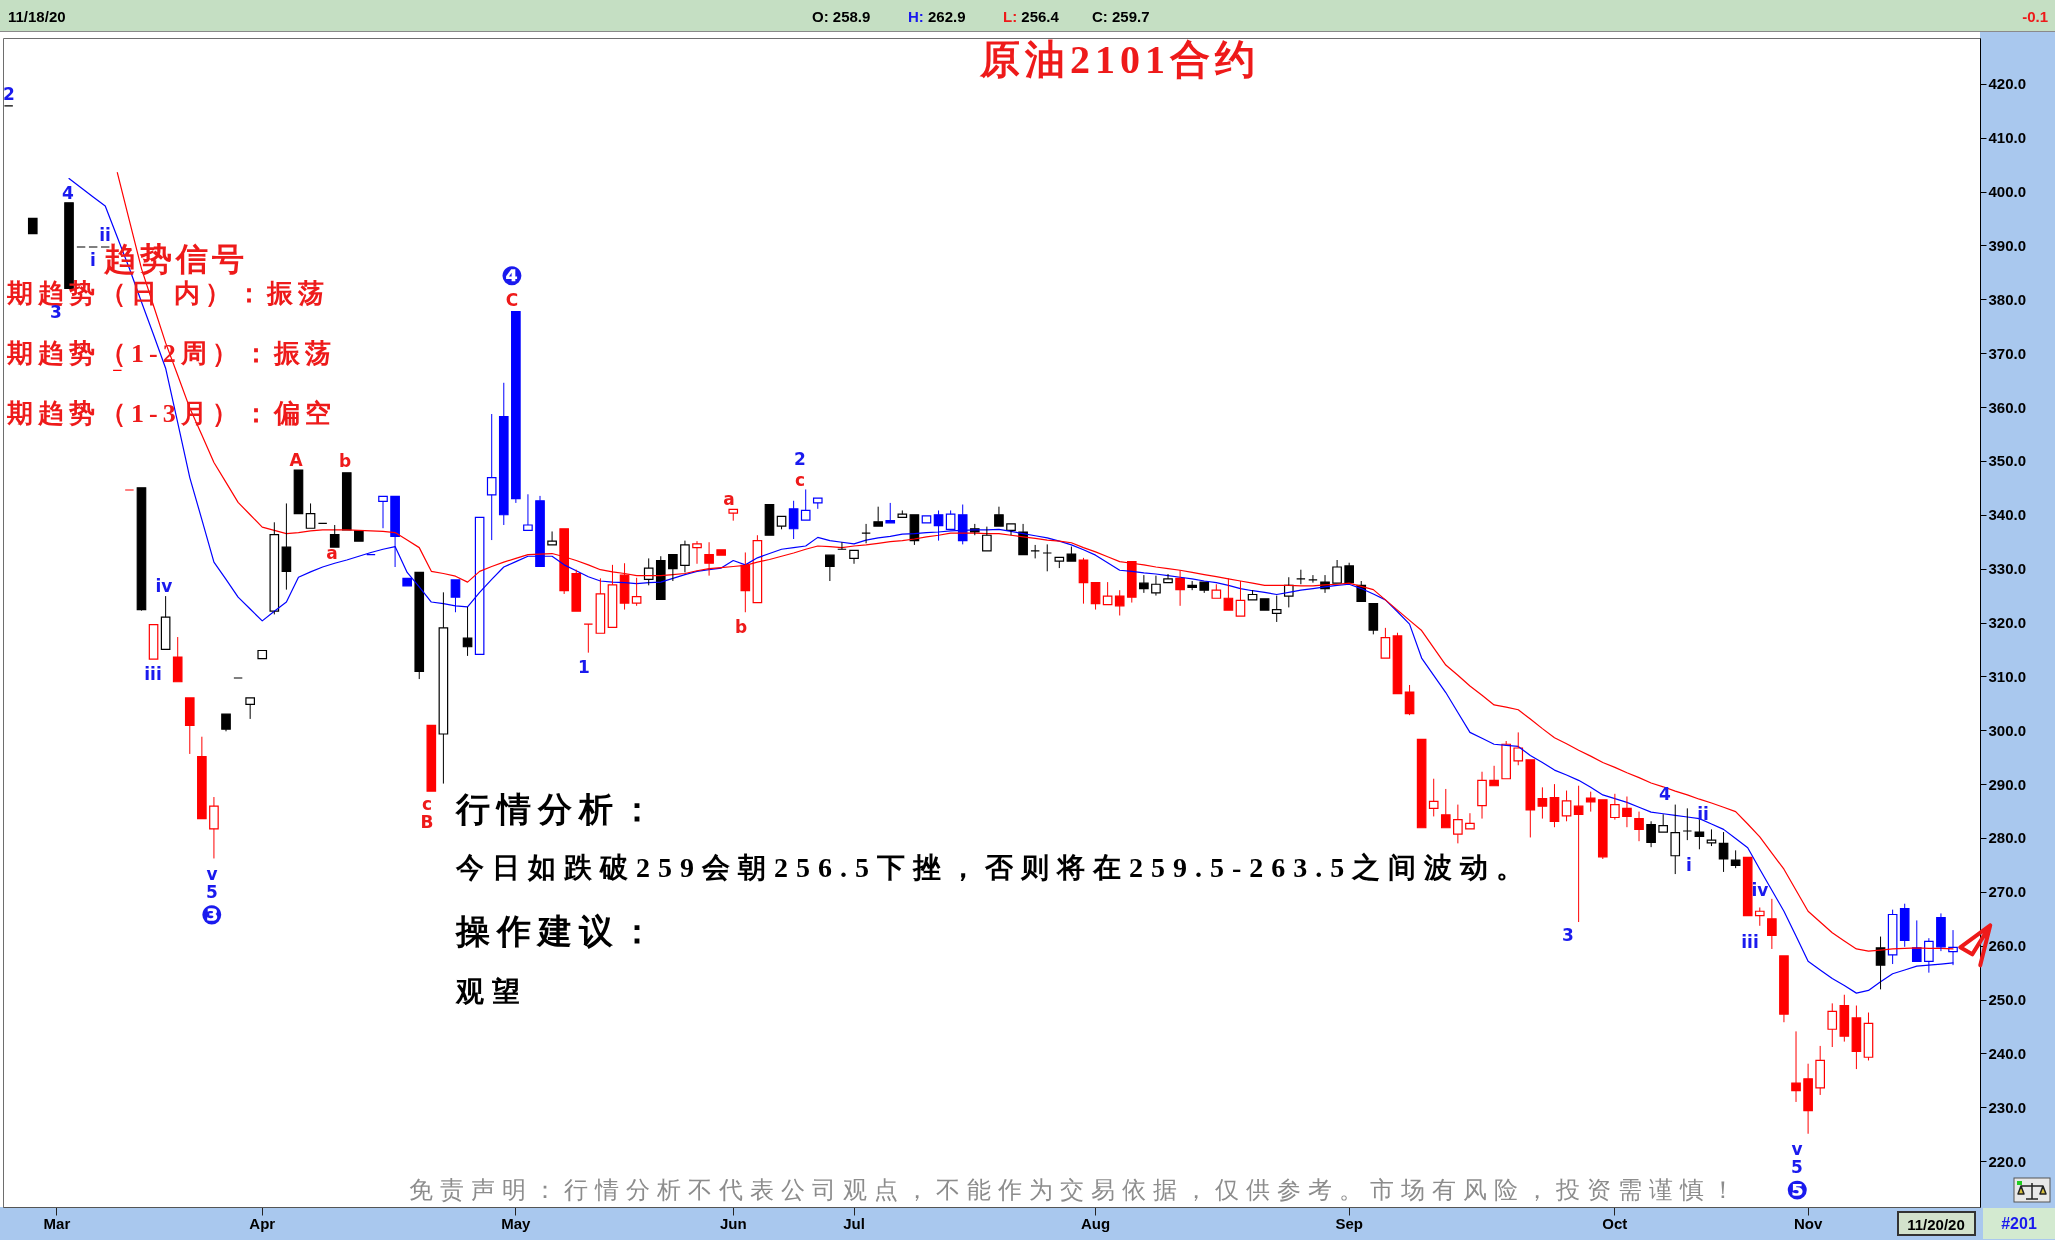 The width and height of the screenshot is (2055, 1246). I want to click on annotation: 今日如跌破259会朝256.5下挫，否则将在259.5-263.5之间波动。, so click(994, 867).